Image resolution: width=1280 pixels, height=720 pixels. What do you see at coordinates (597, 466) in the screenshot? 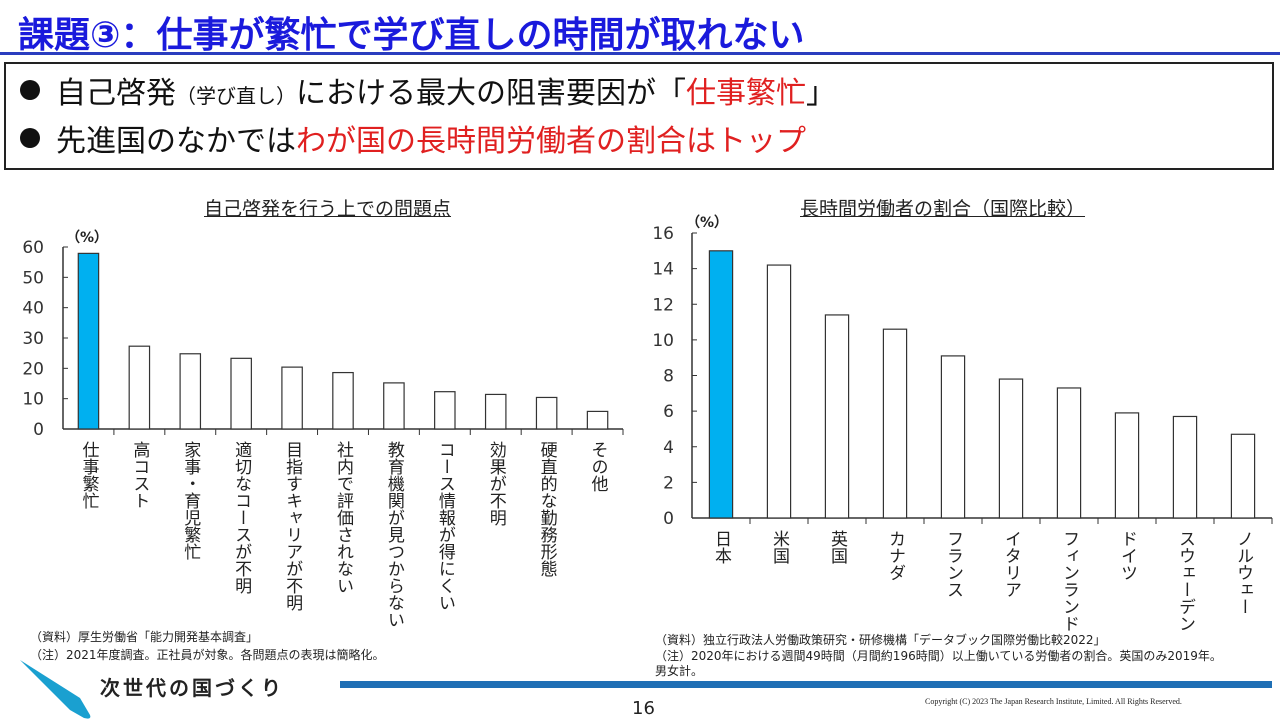
I see `category-label: その他` at bounding box center [597, 466].